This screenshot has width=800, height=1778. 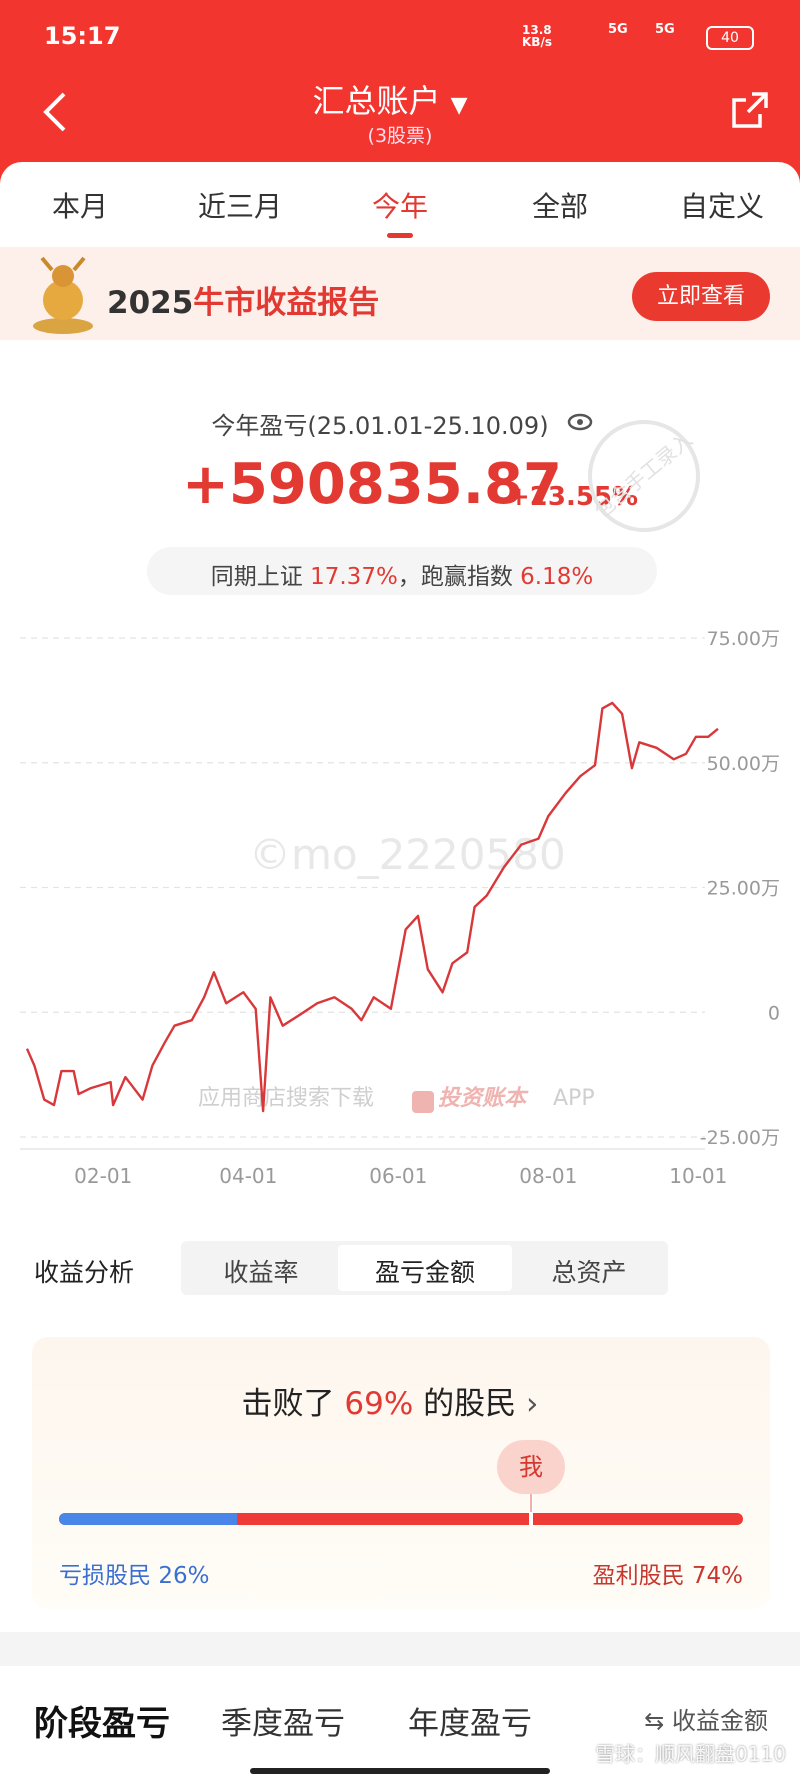 What do you see at coordinates (400, 1771) in the screenshot?
I see `home-indicator` at bounding box center [400, 1771].